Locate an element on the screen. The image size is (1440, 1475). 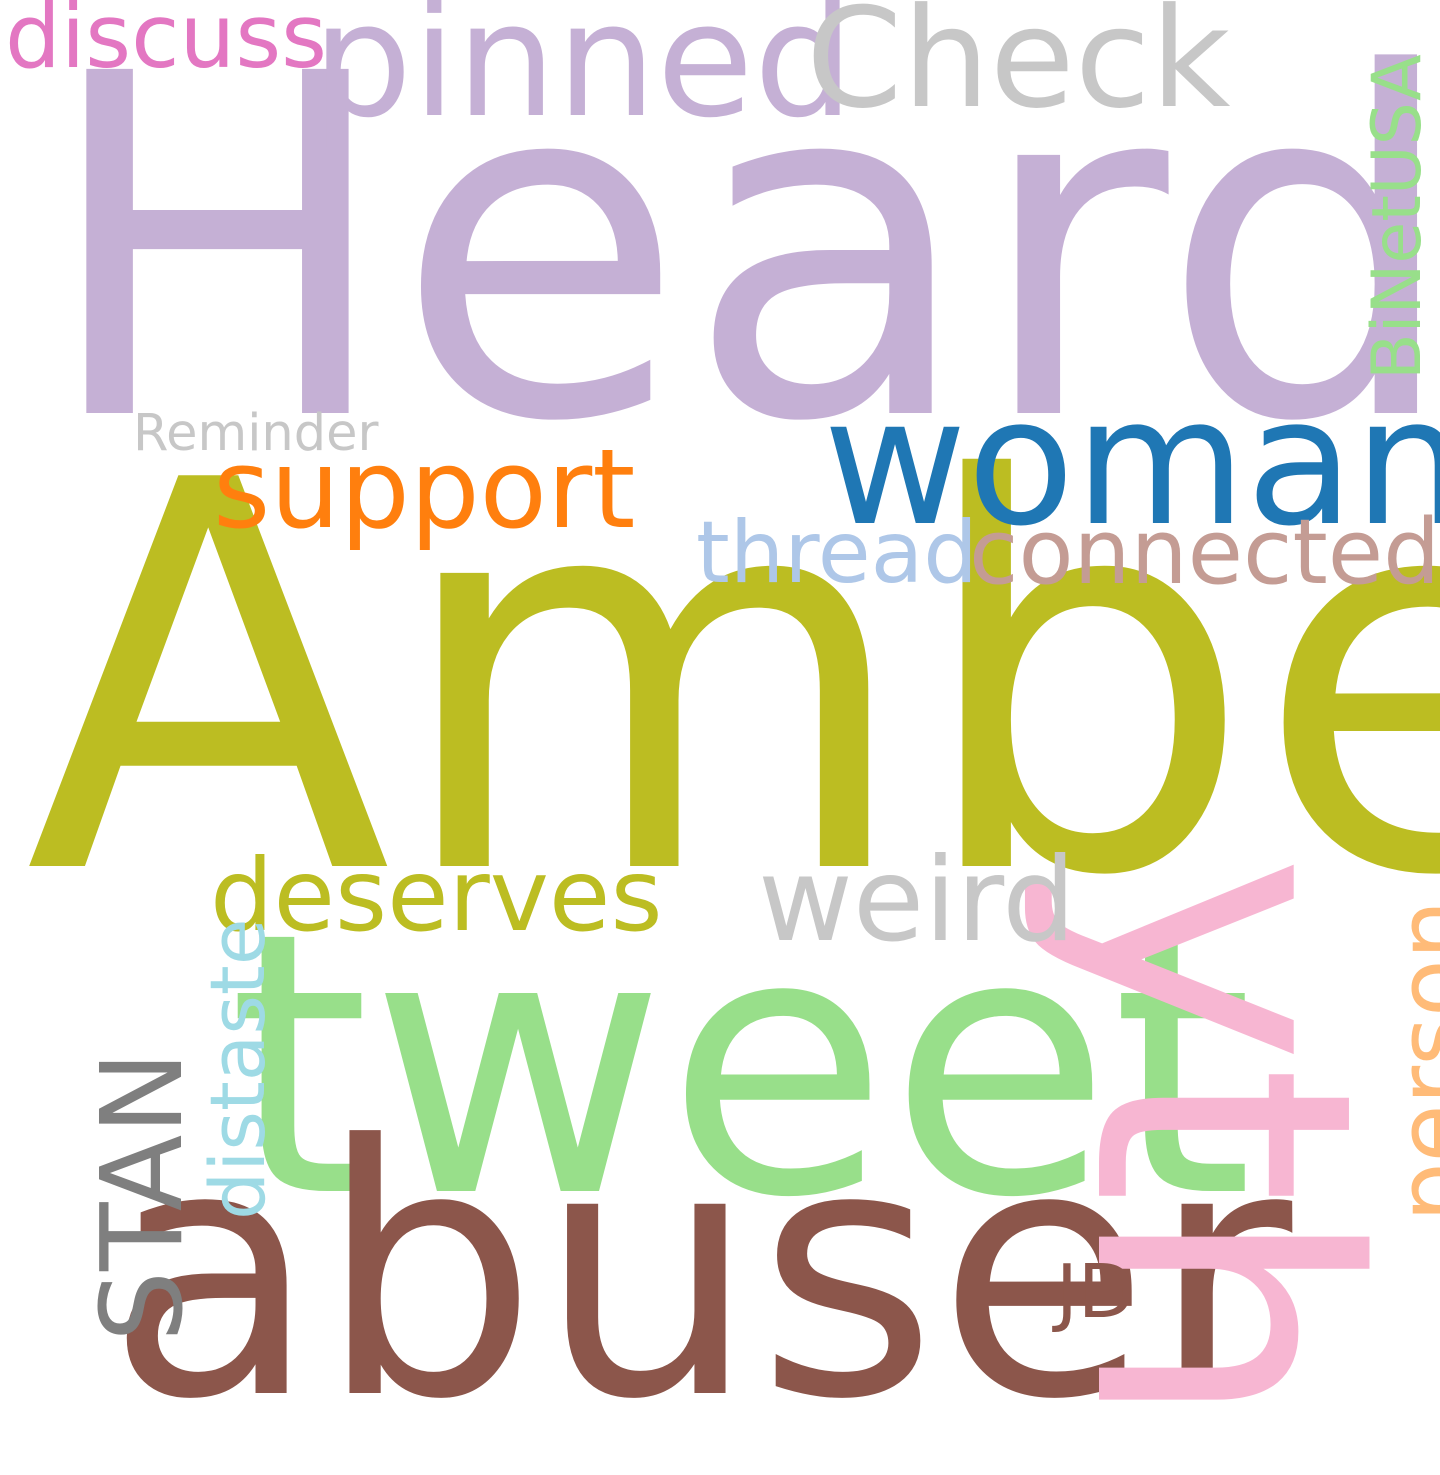
word-connected: connected is located at coordinates (1204, 552).